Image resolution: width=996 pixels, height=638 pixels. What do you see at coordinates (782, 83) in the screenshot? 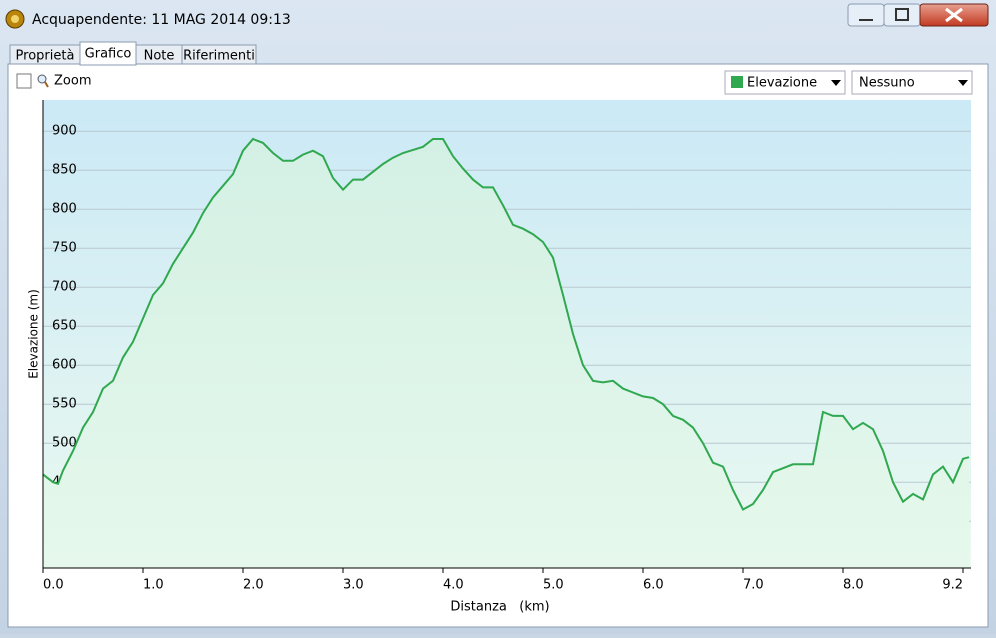
I see `legend-label: Elevazione` at bounding box center [782, 83].